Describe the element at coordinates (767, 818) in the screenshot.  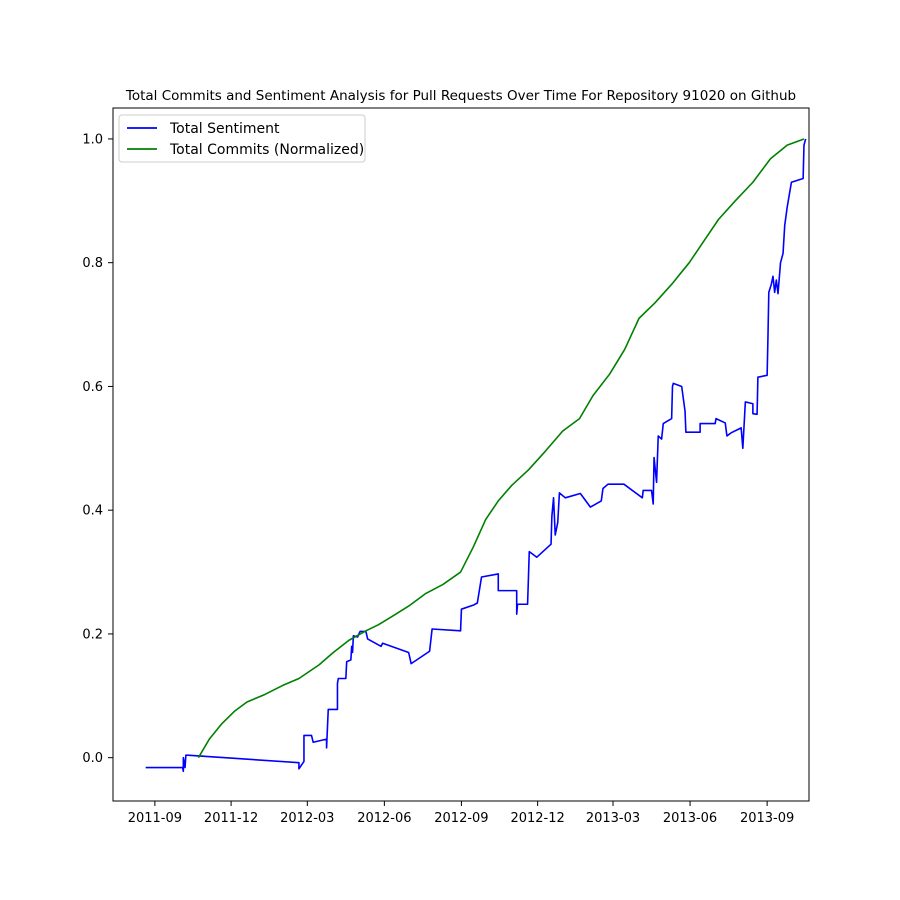
I see `x-tick-label: 2013-09` at that location.